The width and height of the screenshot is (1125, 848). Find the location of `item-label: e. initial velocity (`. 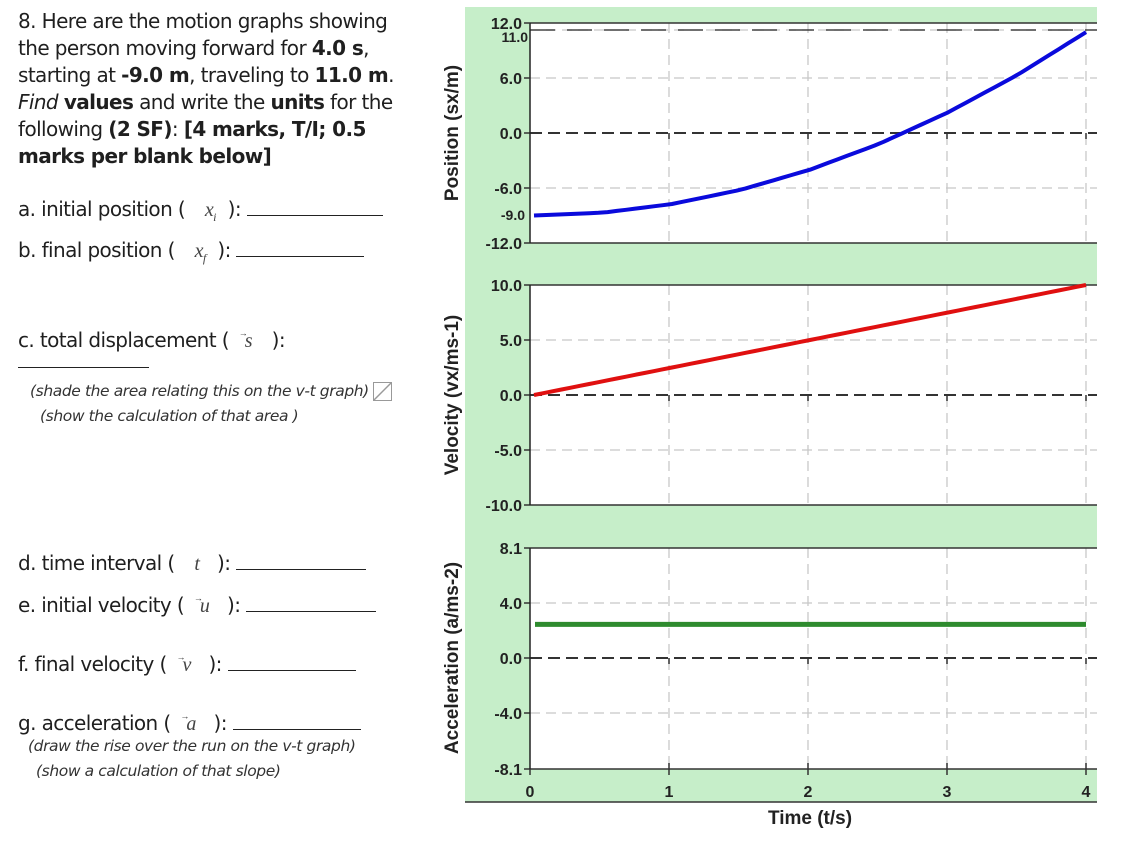

item-label: e. initial velocity ( is located at coordinates (104, 605).